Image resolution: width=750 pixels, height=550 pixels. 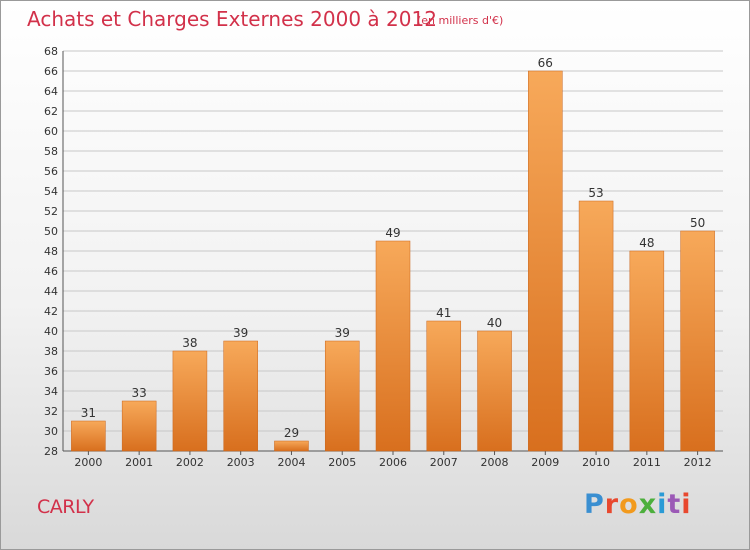 What do you see at coordinates (51, 291) in the screenshot?
I see `y-tick-label: 44` at bounding box center [51, 291].